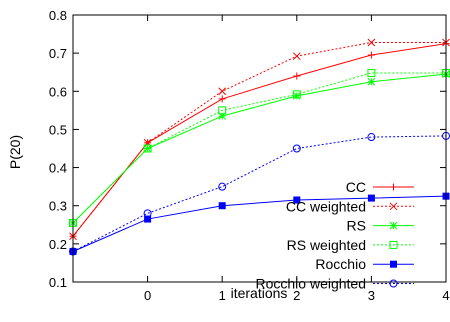 The height and width of the screenshot is (322, 450). What do you see at coordinates (326, 245) in the screenshot?
I see `legend-label: RS weighted` at bounding box center [326, 245].